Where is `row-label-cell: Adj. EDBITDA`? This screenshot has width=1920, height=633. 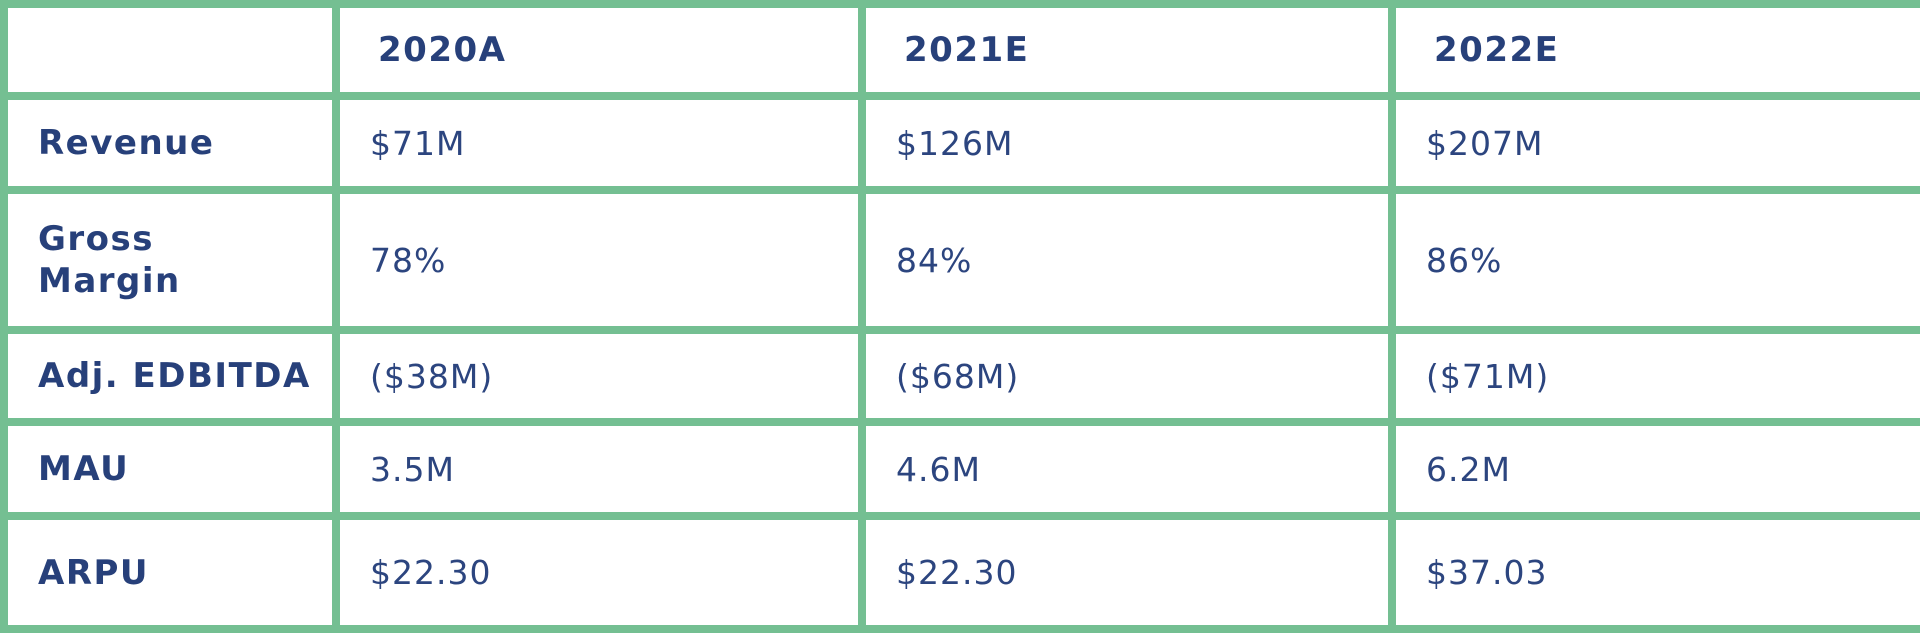
row-label-cell: Adj. EDBITDA is located at coordinates (170, 376).